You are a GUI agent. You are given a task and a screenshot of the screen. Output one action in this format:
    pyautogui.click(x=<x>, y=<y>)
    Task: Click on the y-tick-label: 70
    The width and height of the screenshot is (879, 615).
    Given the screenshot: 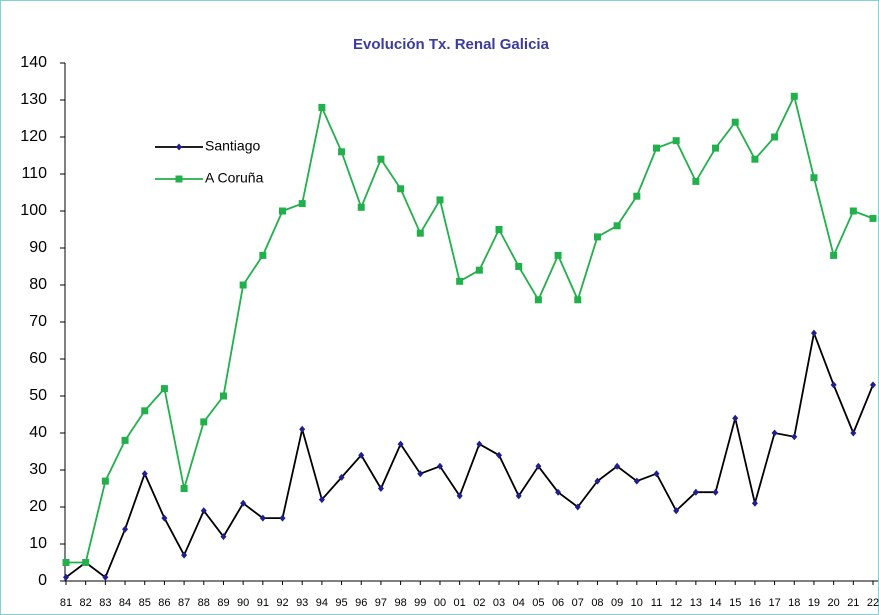 What is the action you would take?
    pyautogui.click(x=38, y=321)
    